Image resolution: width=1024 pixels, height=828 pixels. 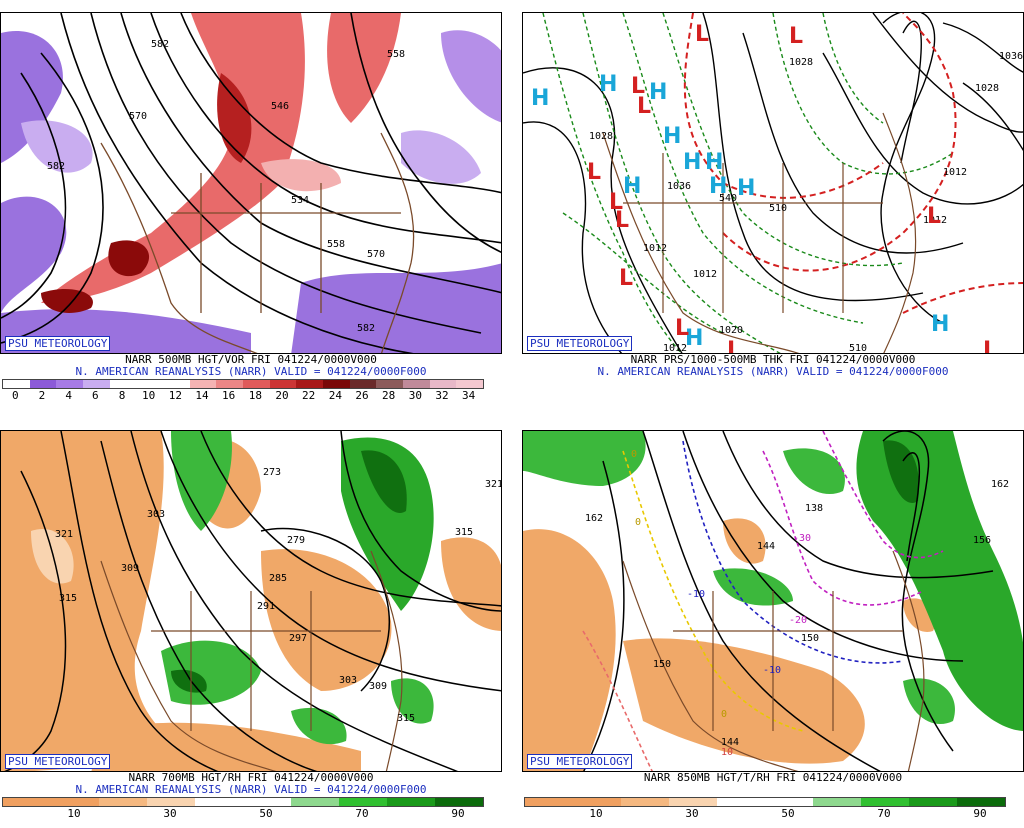 What do you see at coordinates (266, 606) in the screenshot?
I see `contour-label: 291` at bounding box center [266, 606].